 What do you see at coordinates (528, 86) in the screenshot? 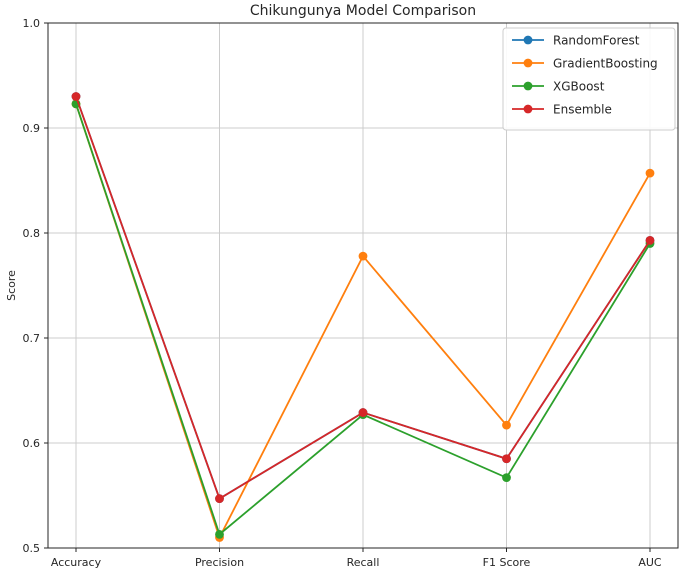
I see `legend-marker-xgboost` at bounding box center [528, 86].